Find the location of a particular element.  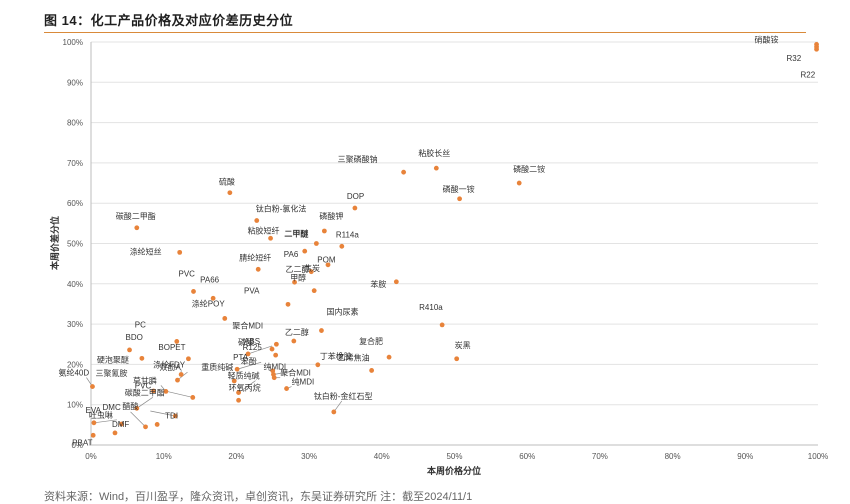

point-label: 苯酚 is located at coordinates (249, 361).